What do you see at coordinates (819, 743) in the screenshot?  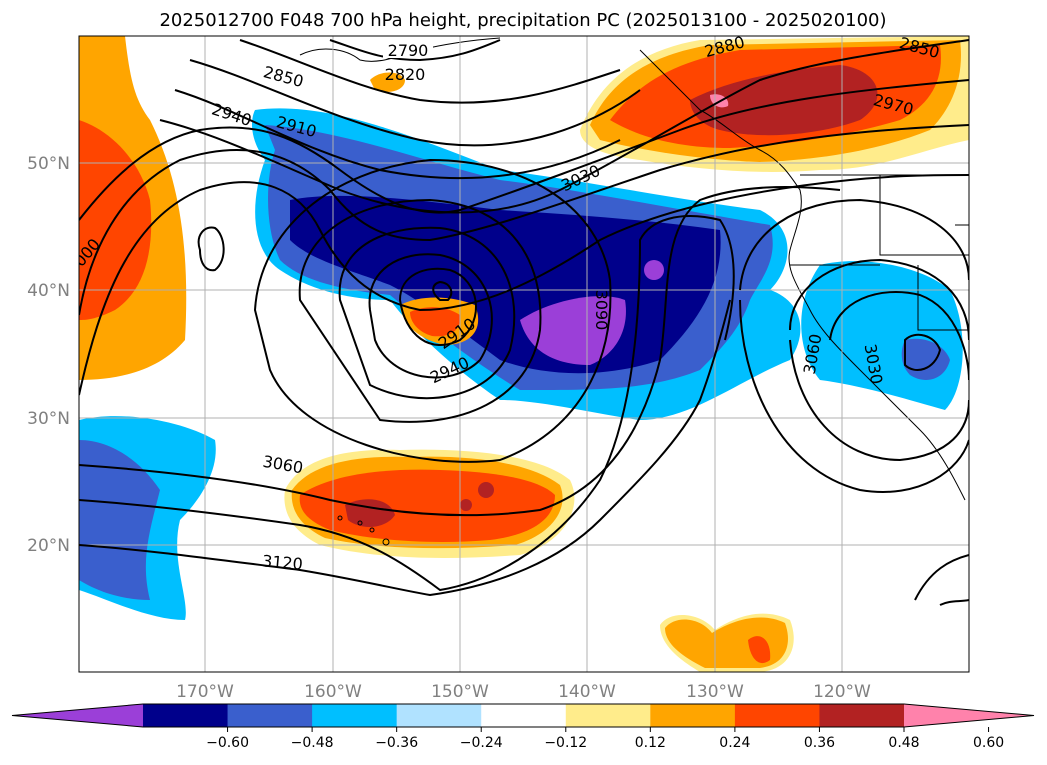 I see `colorbar-tick-label: 0.36` at bounding box center [819, 743].